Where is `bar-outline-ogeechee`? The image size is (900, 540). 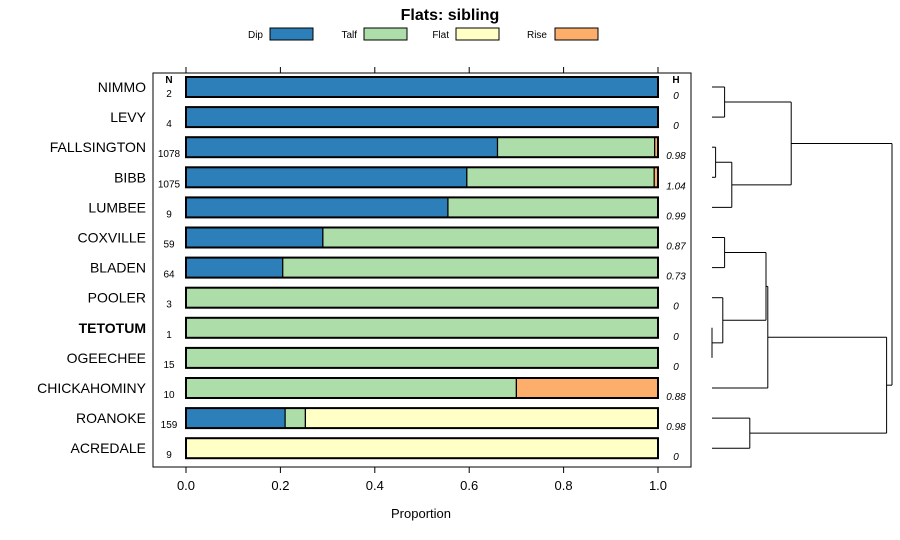
bar-outline-ogeechee is located at coordinates (422, 357).